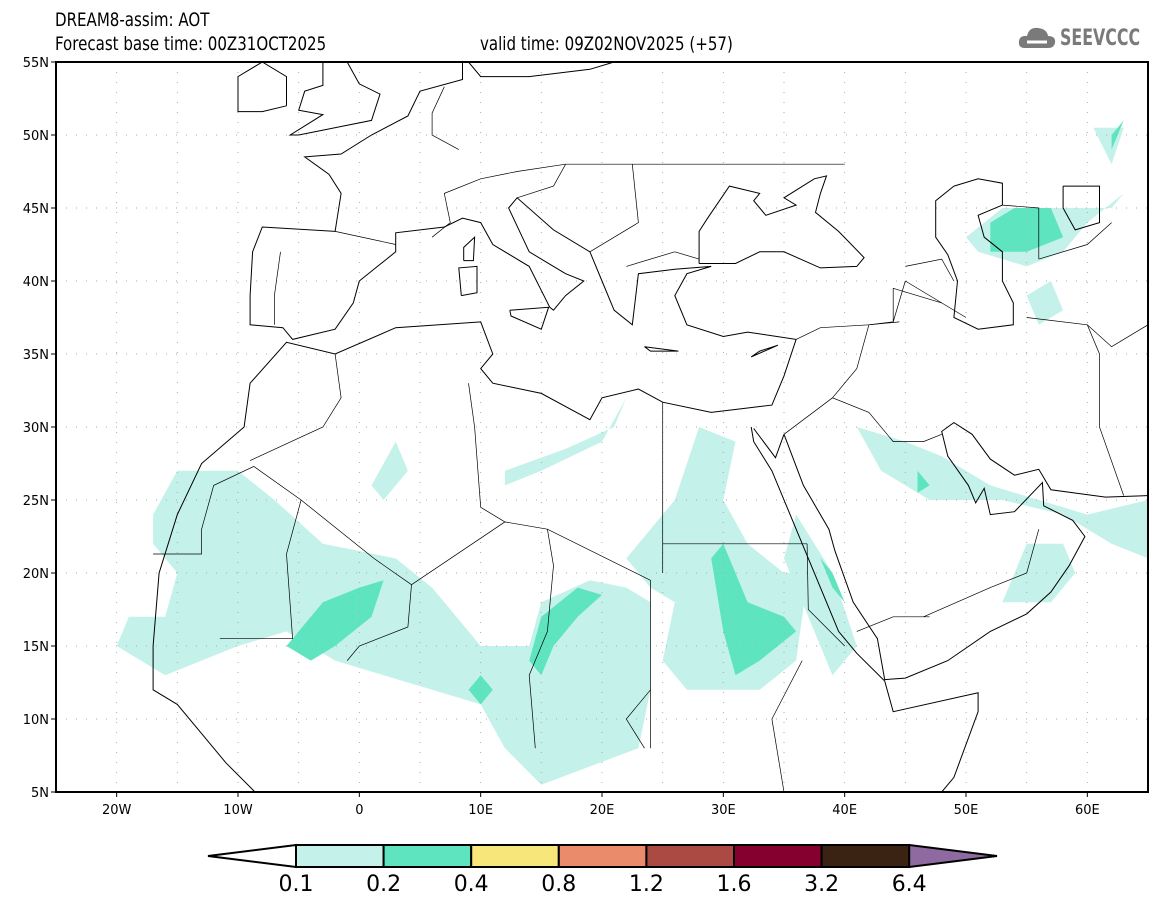  What do you see at coordinates (1100, 38) in the screenshot?
I see `logo-text: SEEVCCC` at bounding box center [1100, 38].